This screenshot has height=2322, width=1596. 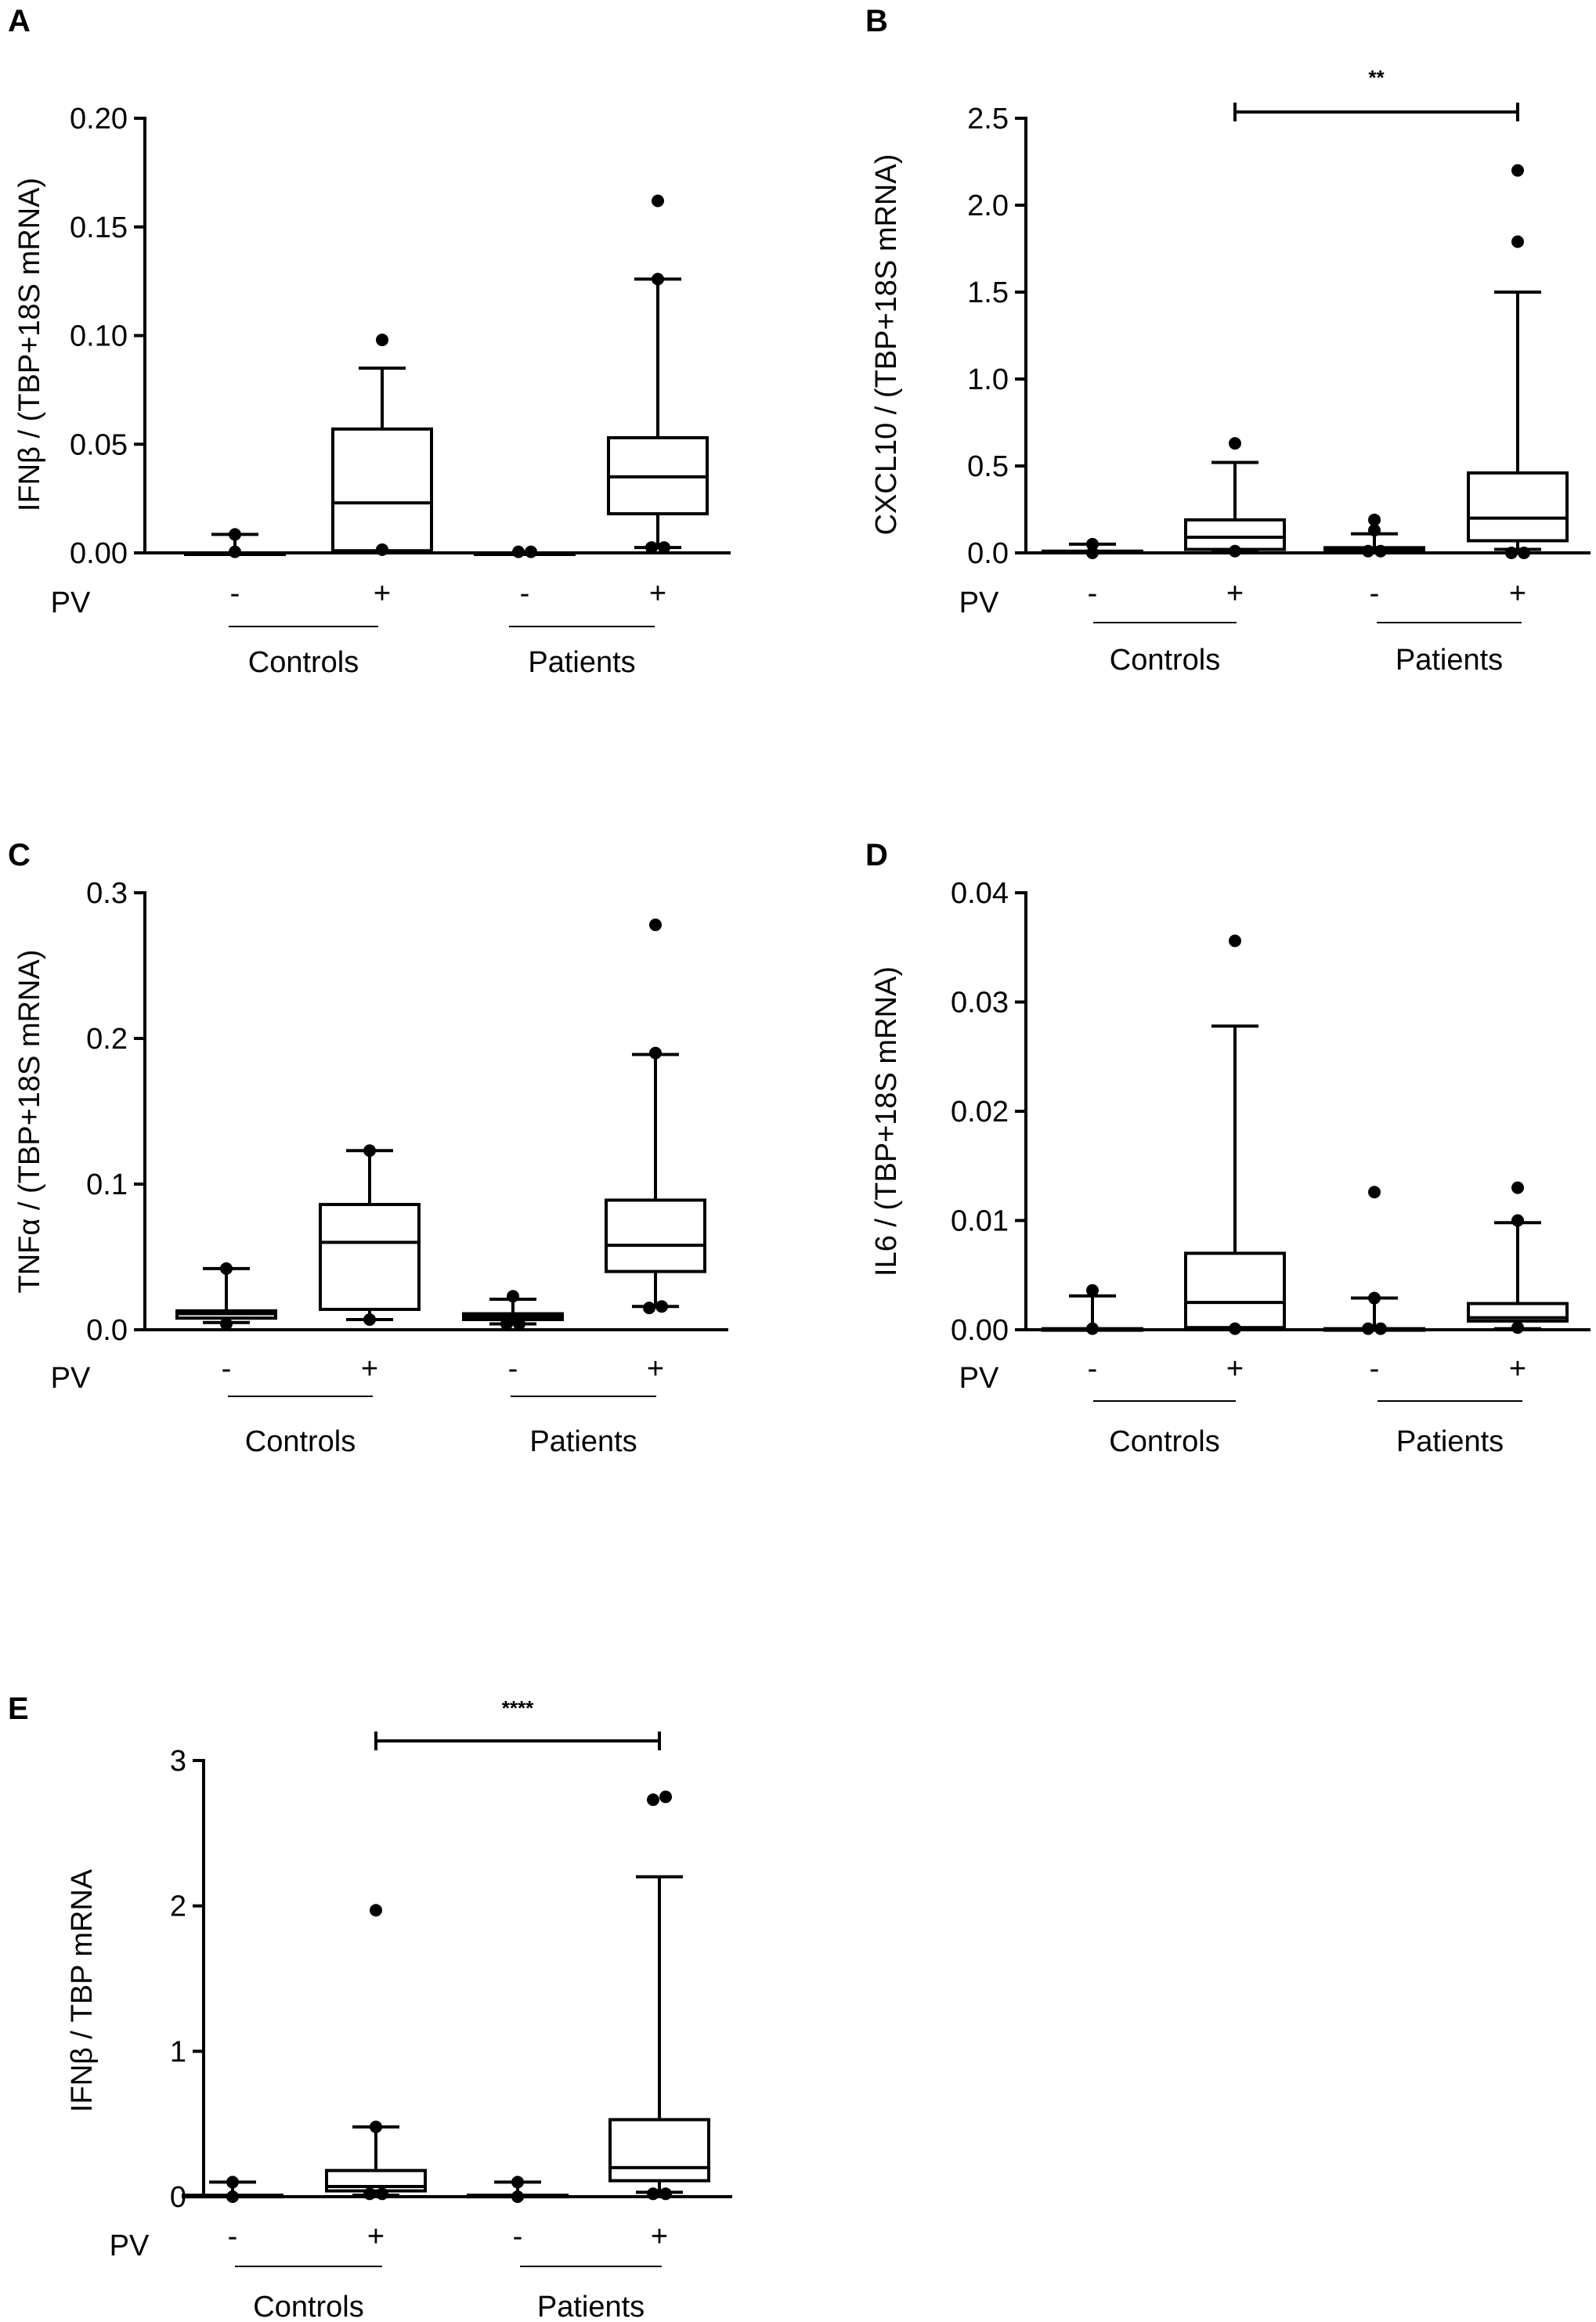 I want to click on y-tick-label: 2.5, so click(x=988, y=119).